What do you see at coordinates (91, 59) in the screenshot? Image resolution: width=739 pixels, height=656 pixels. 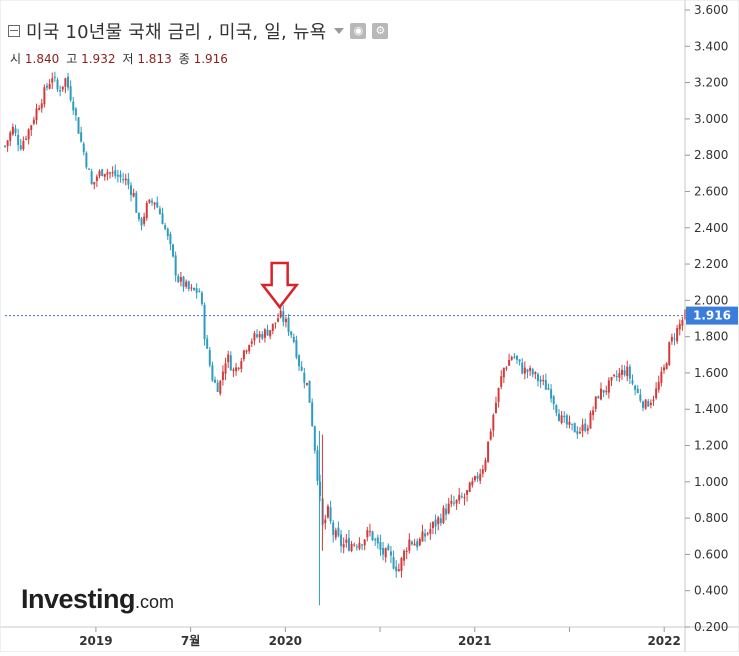 I see `ohlc-high: 고 1.932` at bounding box center [91, 59].